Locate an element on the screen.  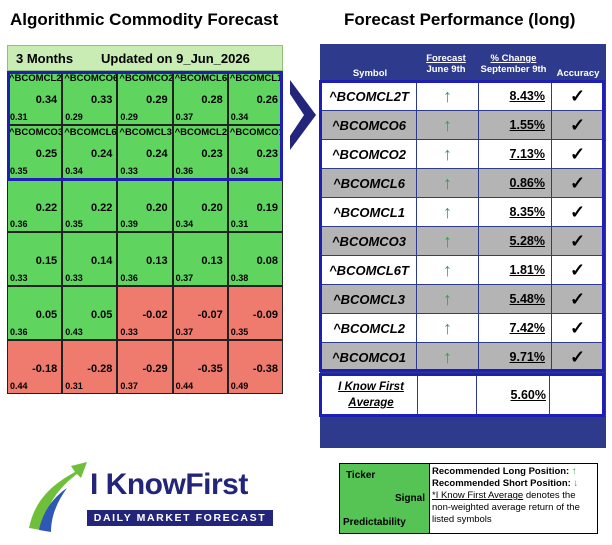
average-value: 5.60% is located at coordinates (528, 395).